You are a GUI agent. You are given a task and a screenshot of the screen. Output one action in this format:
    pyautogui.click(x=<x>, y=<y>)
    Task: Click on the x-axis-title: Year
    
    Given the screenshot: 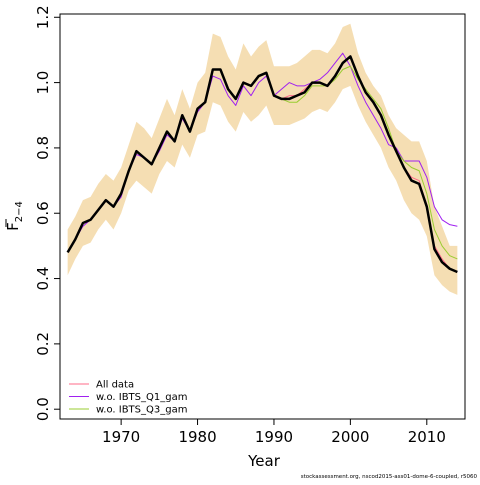 What is the action you would take?
    pyautogui.click(x=264, y=461)
    